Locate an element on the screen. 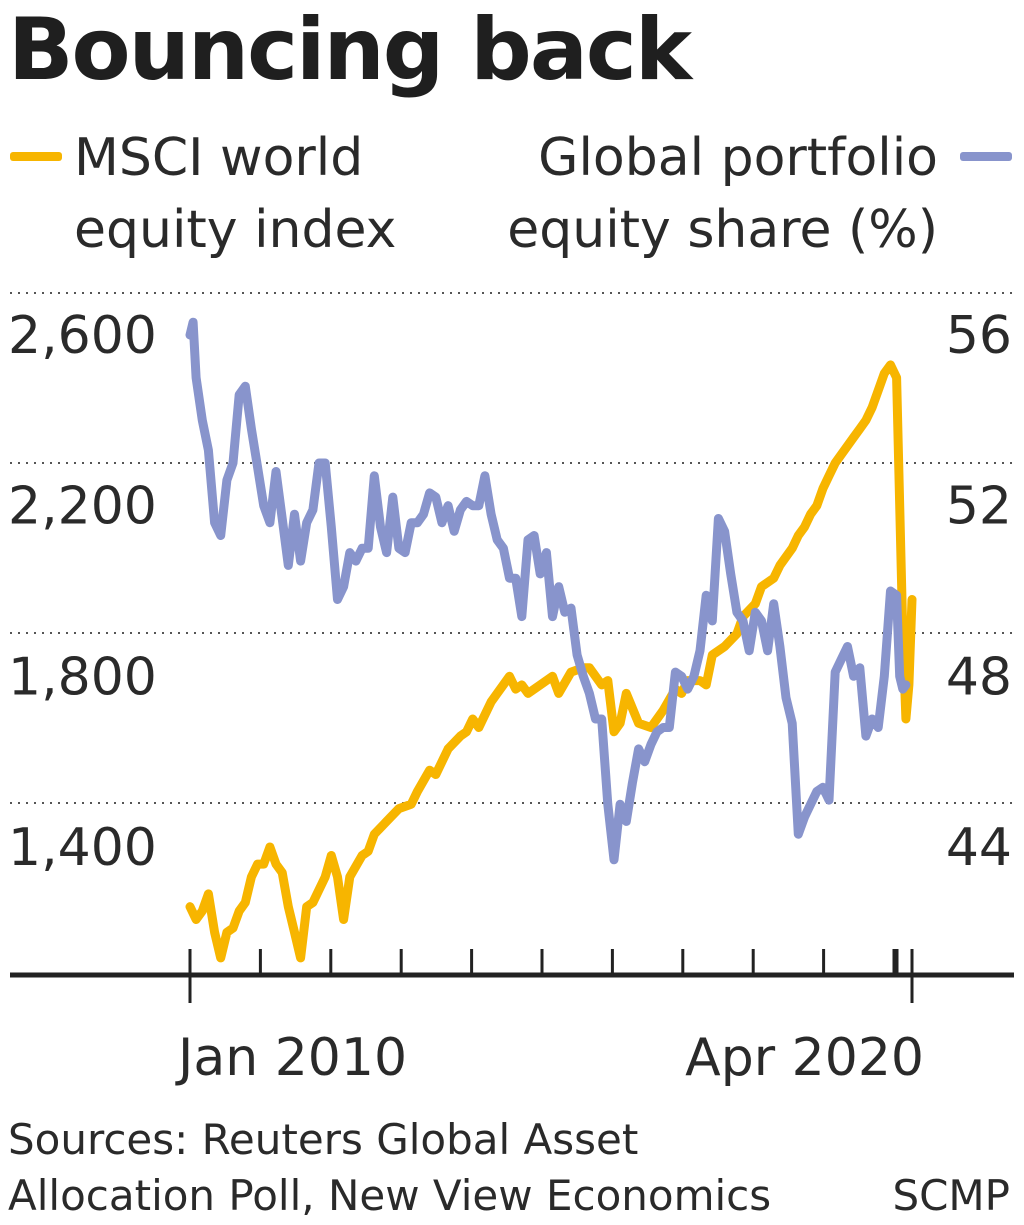 The image size is (1024, 1225). y-right-tick-label: 44 is located at coordinates (979, 848).